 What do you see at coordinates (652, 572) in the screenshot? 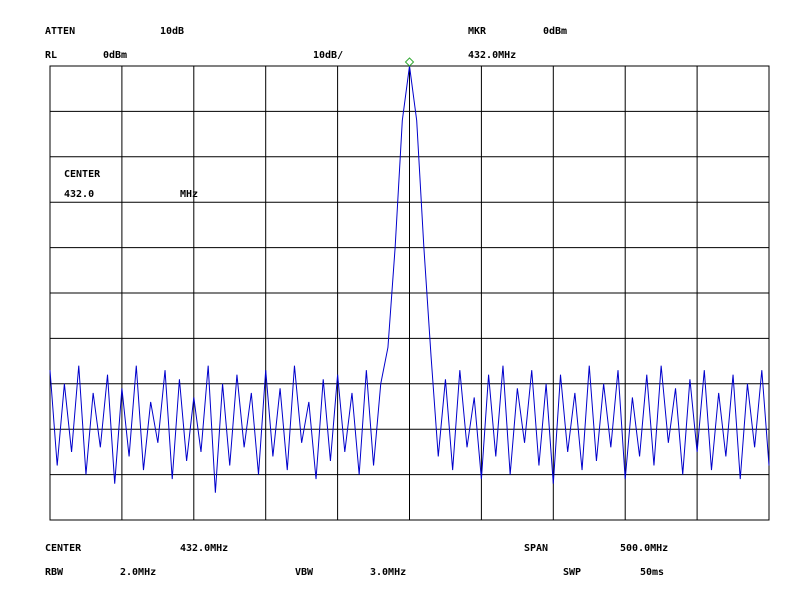
I see `value: 50ms` at bounding box center [652, 572].